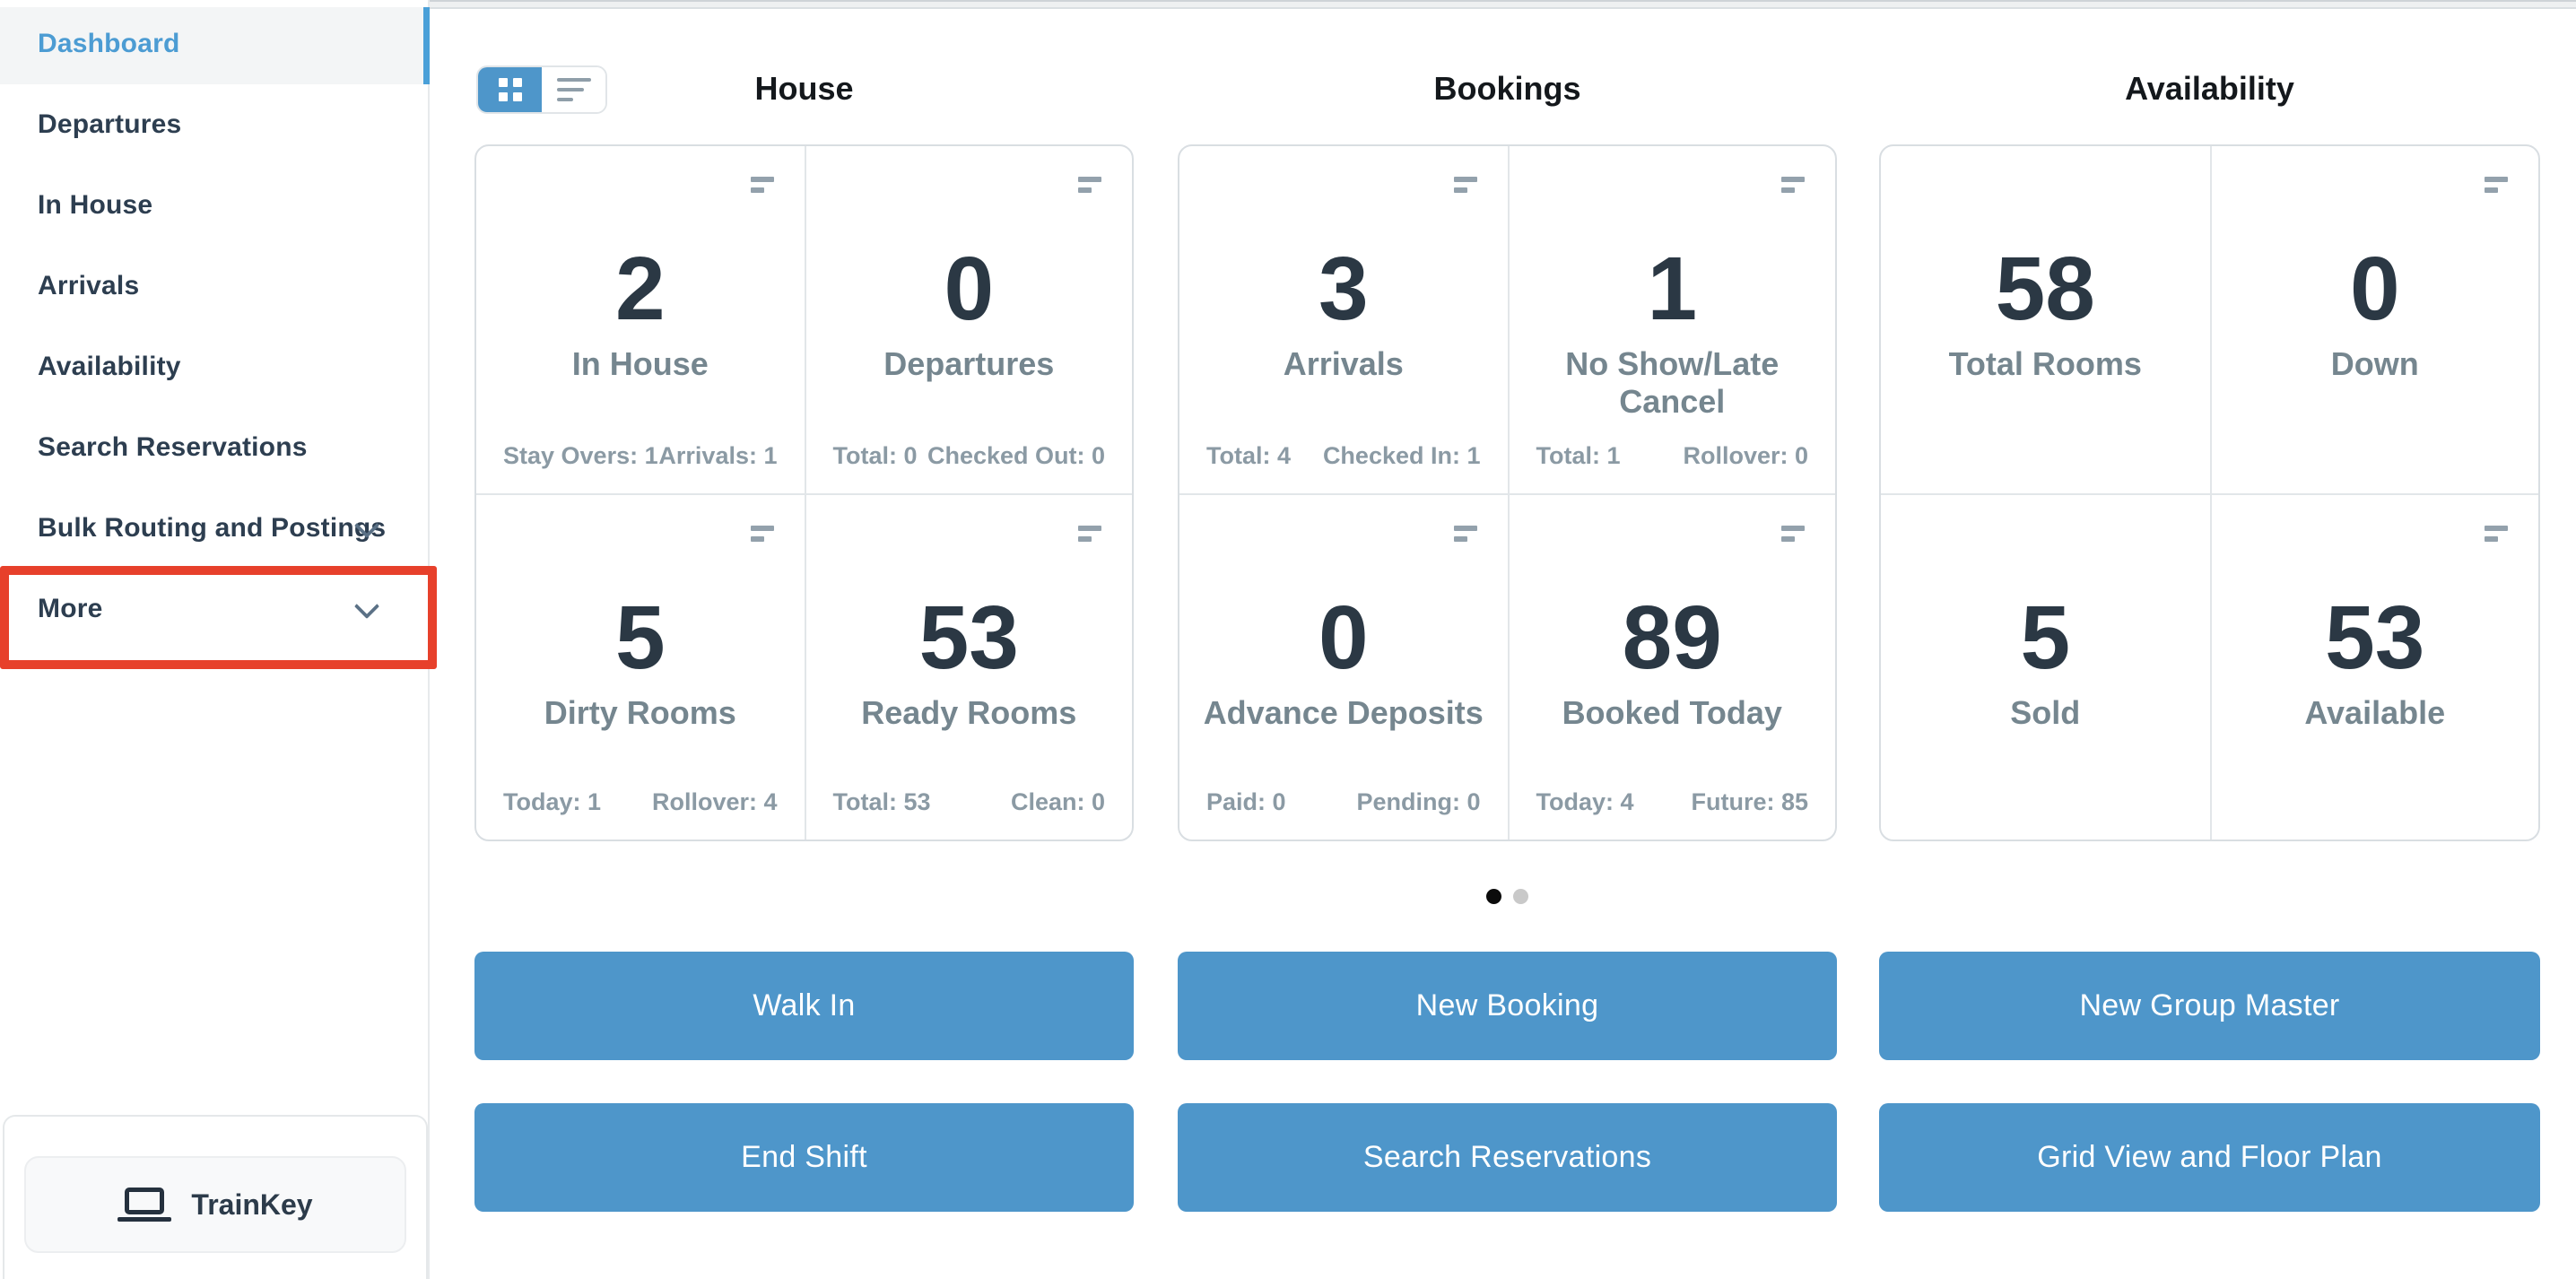  Describe the element at coordinates (640, 637) in the screenshot. I see `stat-value: 5` at that location.